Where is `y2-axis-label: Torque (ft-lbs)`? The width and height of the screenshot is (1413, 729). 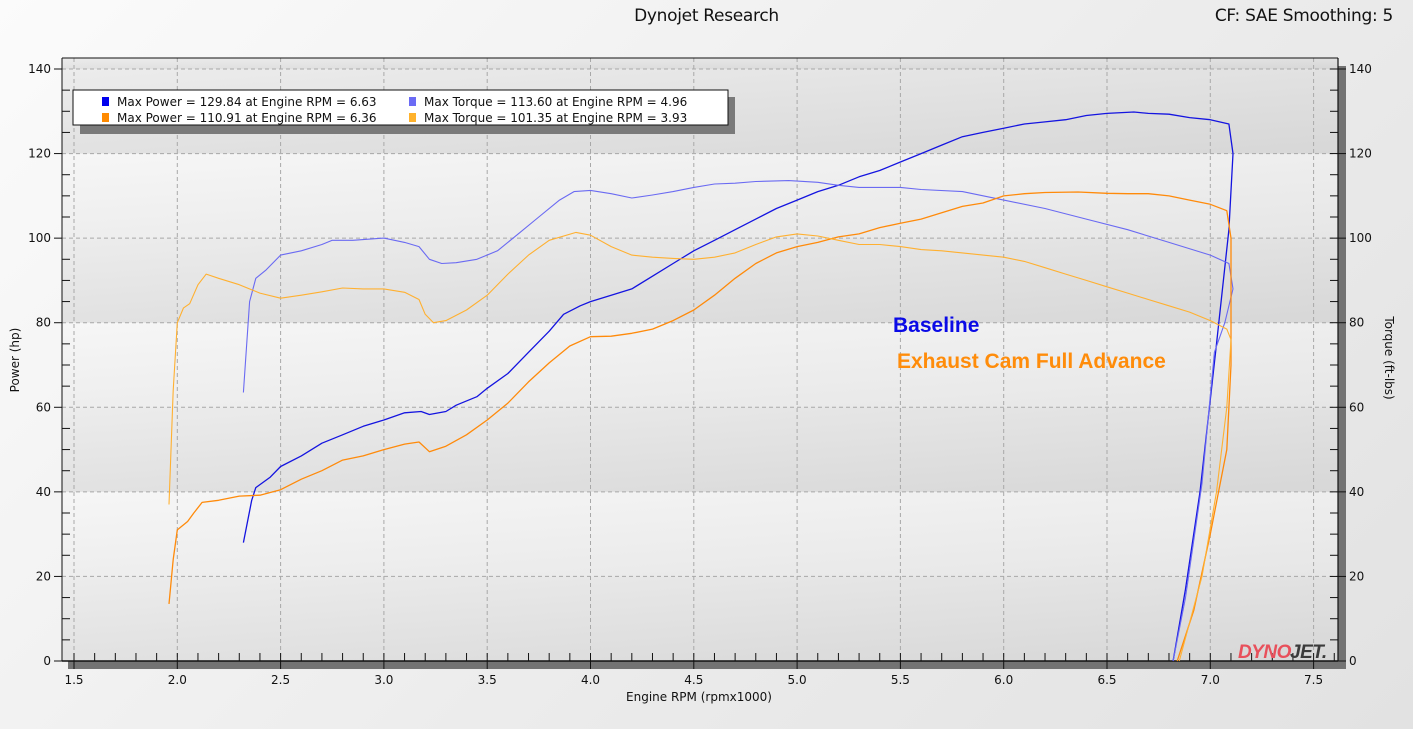
y2-axis-label: Torque (ft-lbs) is located at coordinates (1389, 357).